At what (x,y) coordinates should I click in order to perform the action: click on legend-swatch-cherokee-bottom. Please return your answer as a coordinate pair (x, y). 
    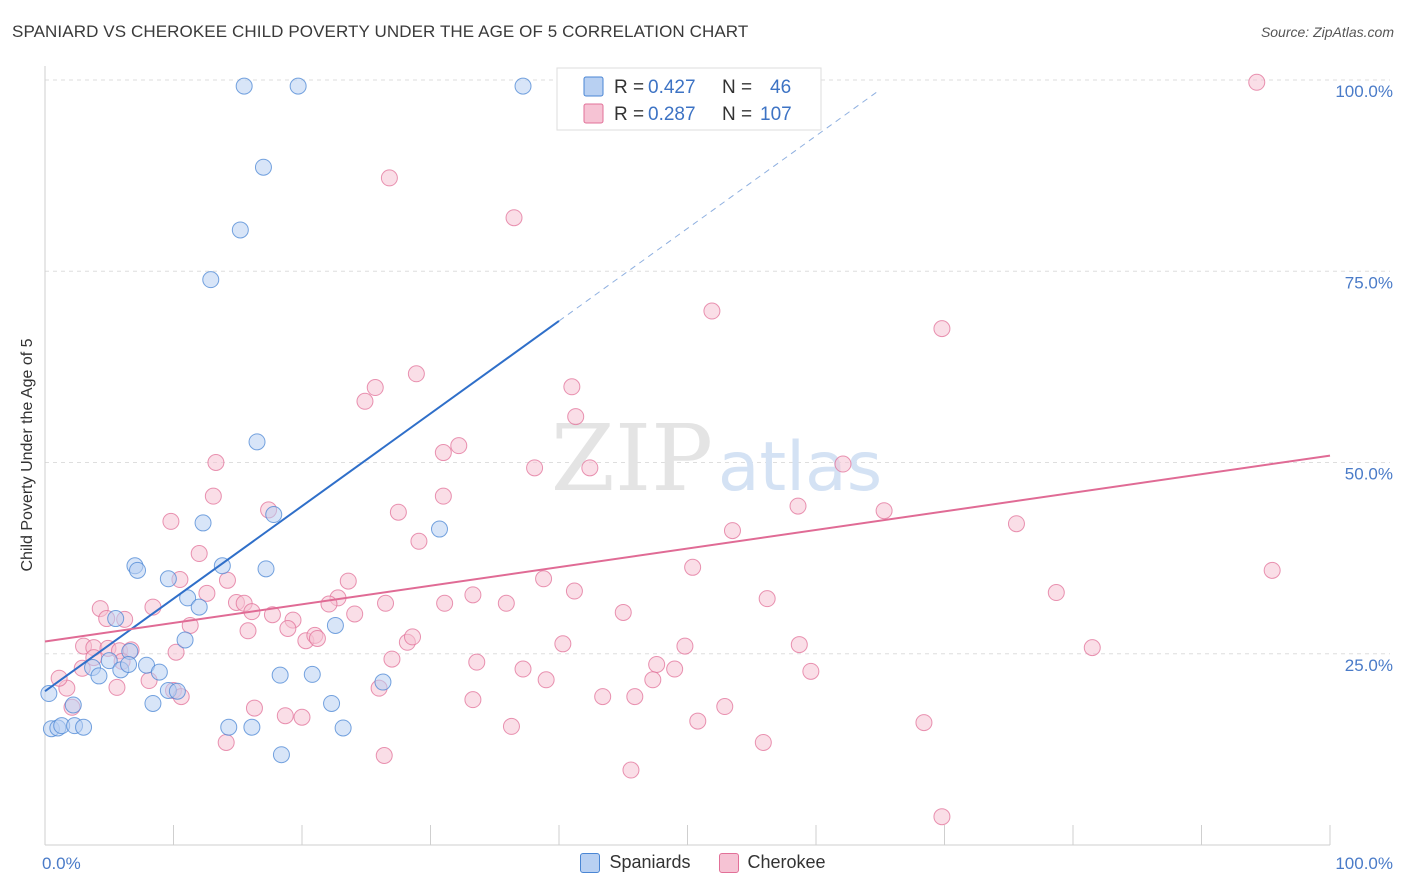
    Looking at the image, I should click on (728, 862).